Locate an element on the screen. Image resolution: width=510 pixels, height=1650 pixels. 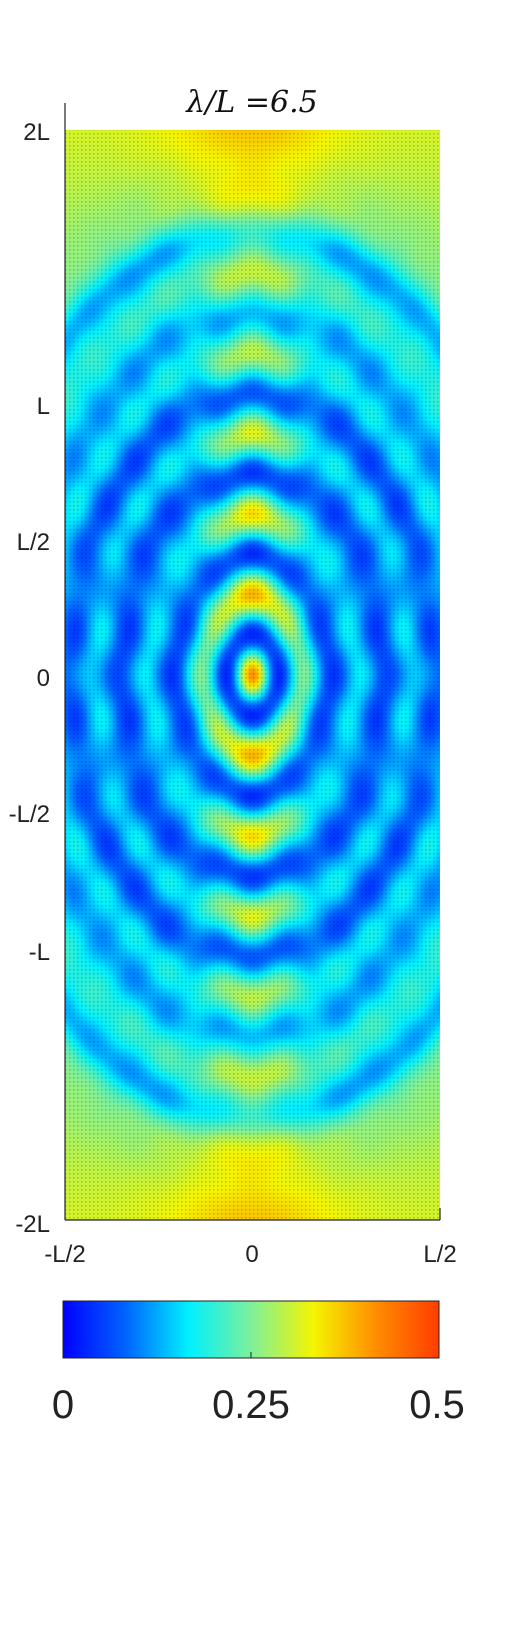
chart-title: λ/L =6.5 is located at coordinates (251, 102).